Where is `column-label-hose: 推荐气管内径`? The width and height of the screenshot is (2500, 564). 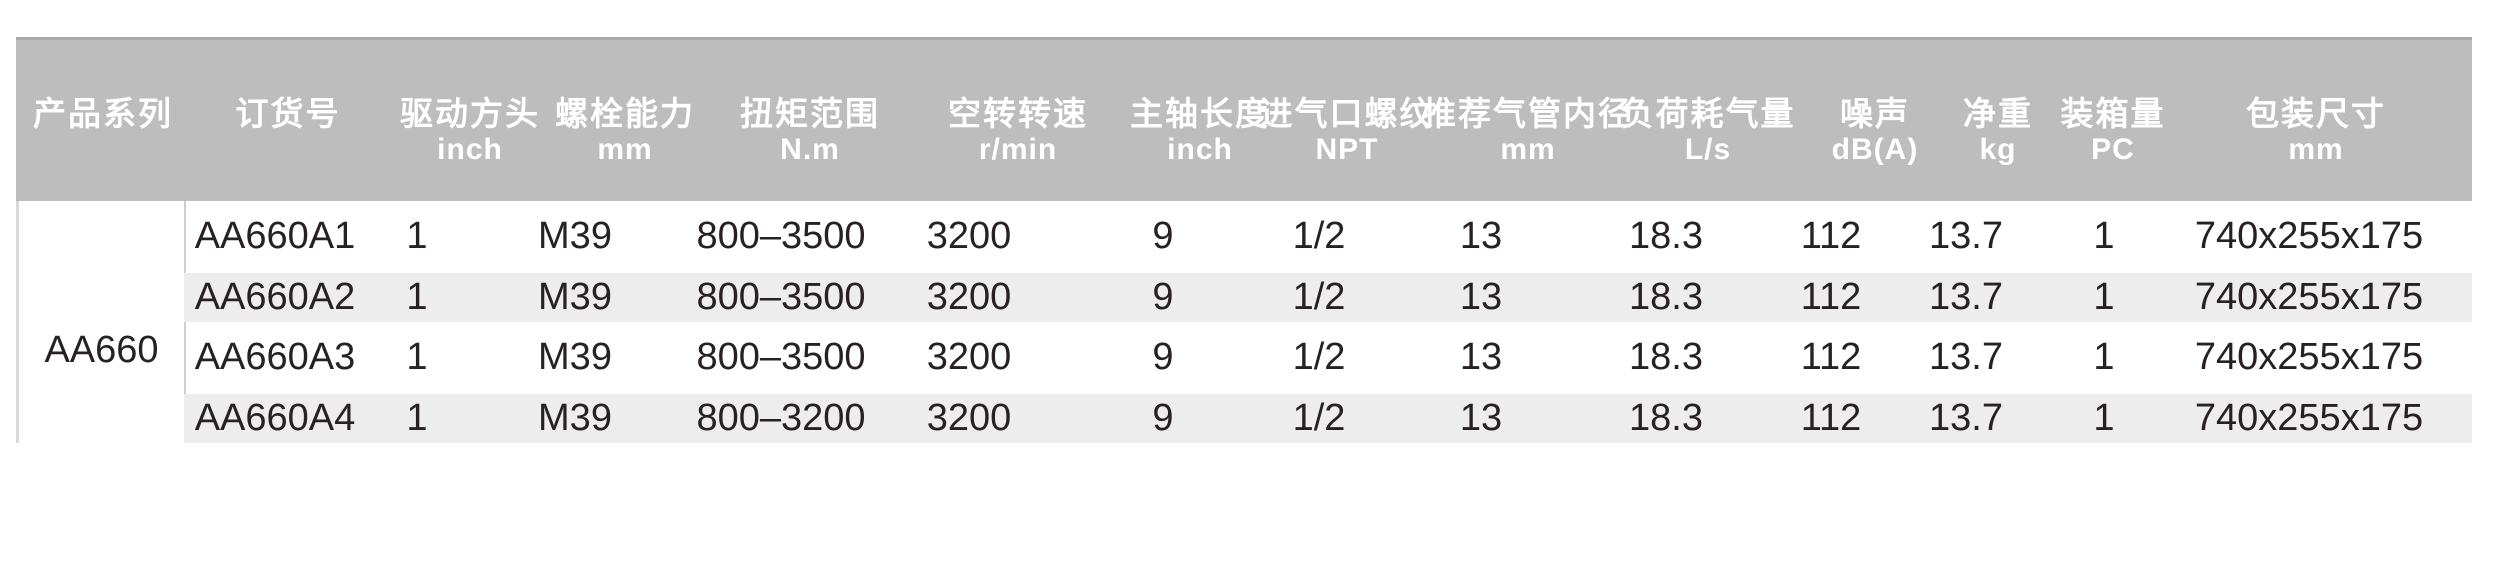 column-label-hose: 推荐气管内径 is located at coordinates (1528, 113).